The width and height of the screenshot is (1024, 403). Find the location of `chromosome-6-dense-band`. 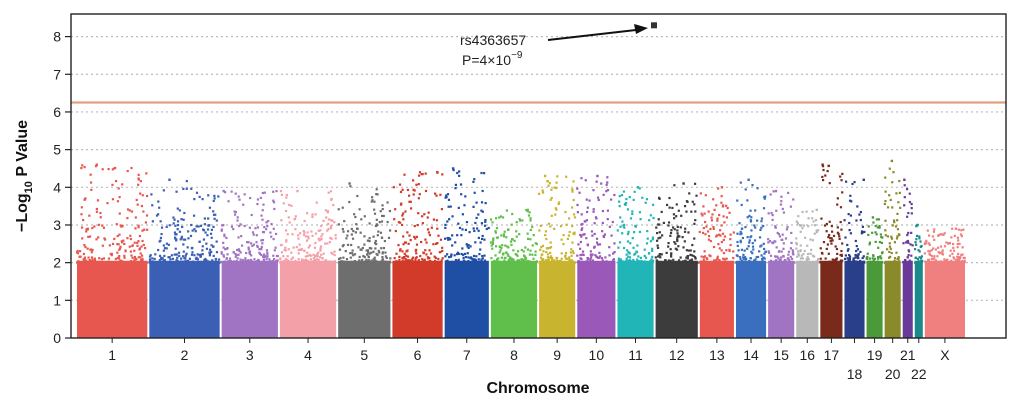

chromosome-6-dense-band is located at coordinates (417, 299).